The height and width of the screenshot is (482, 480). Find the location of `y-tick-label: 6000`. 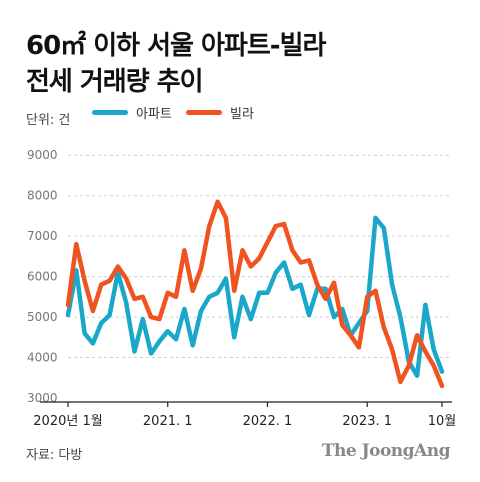

y-tick-label: 6000 is located at coordinates (42, 277).